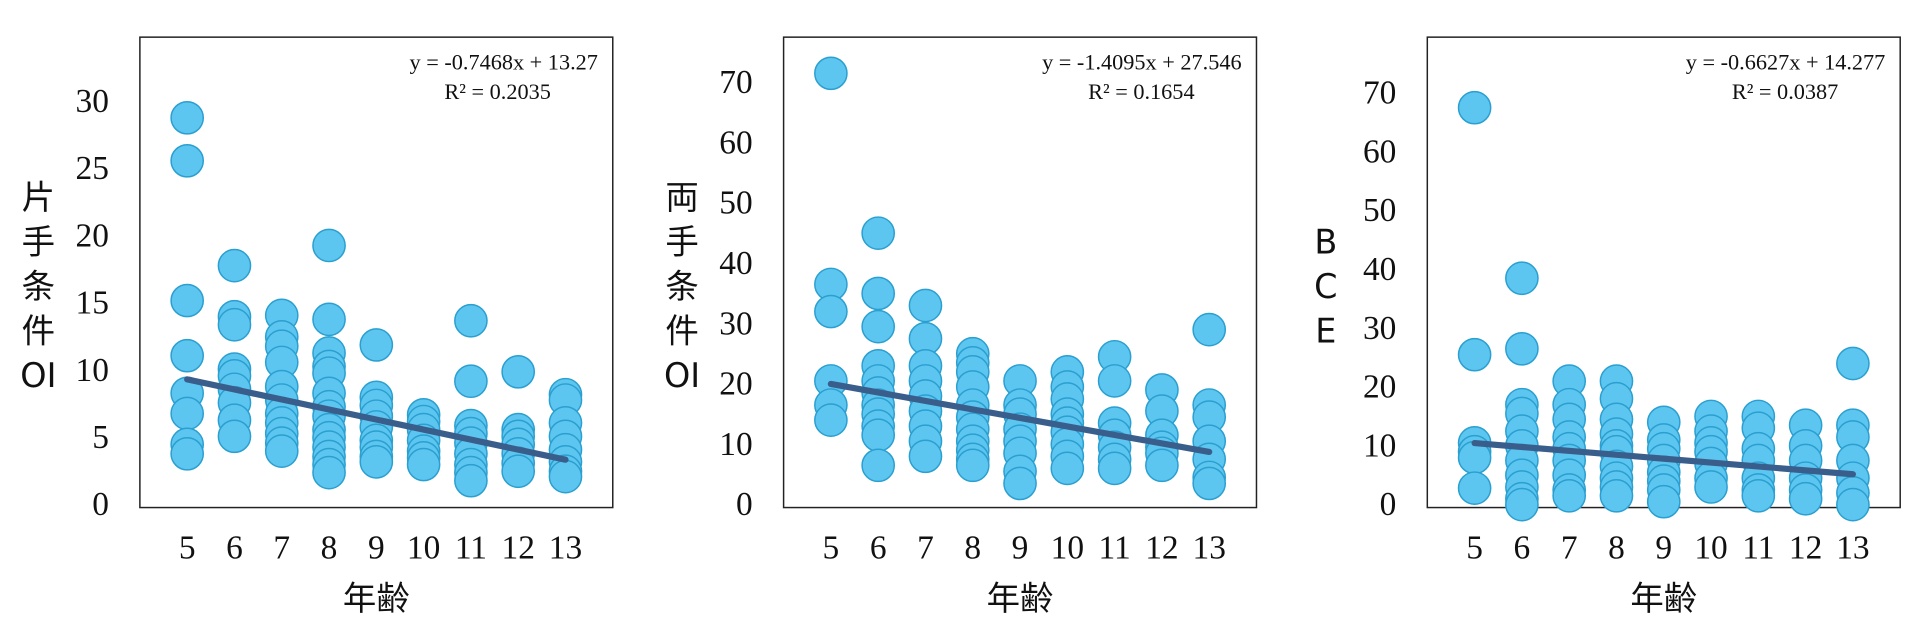 The image size is (1920, 642). What do you see at coordinates (92, 168) in the screenshot?
I see `y-tick-label: 25` at bounding box center [92, 168].